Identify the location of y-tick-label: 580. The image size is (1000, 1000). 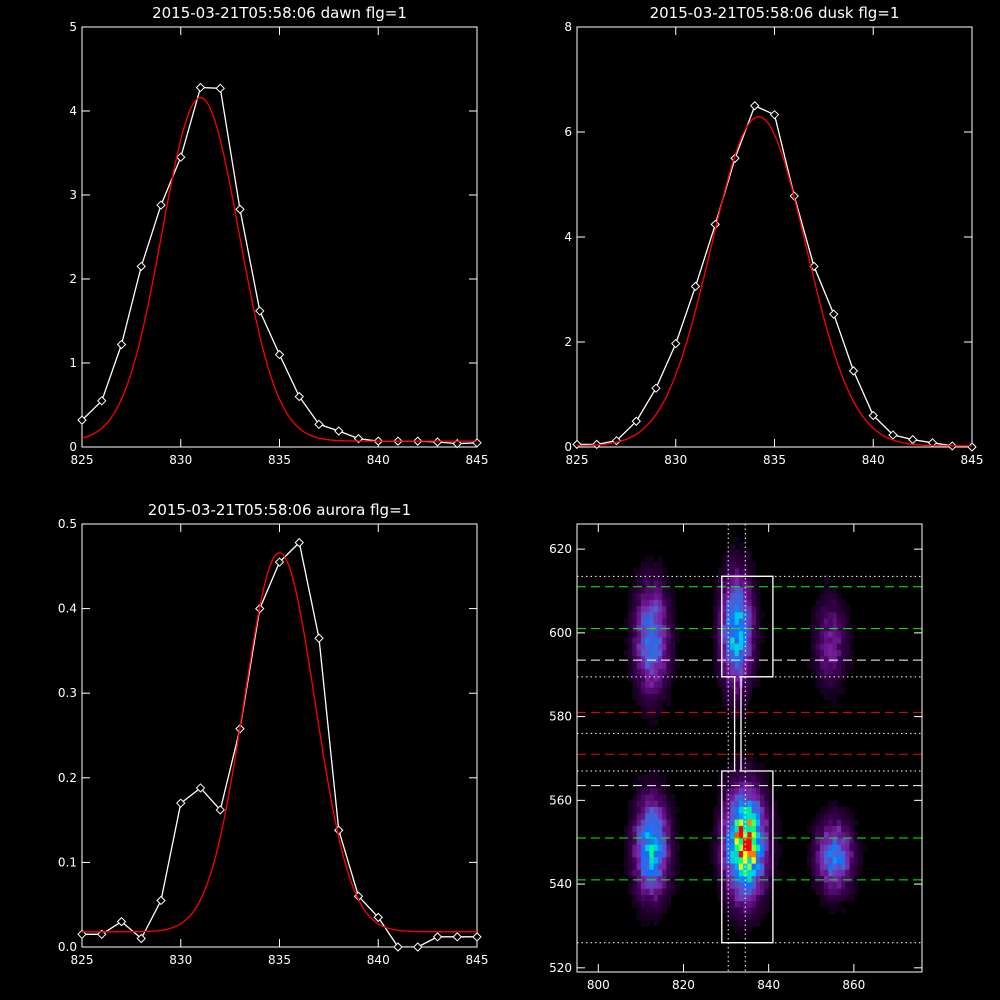
(560, 717).